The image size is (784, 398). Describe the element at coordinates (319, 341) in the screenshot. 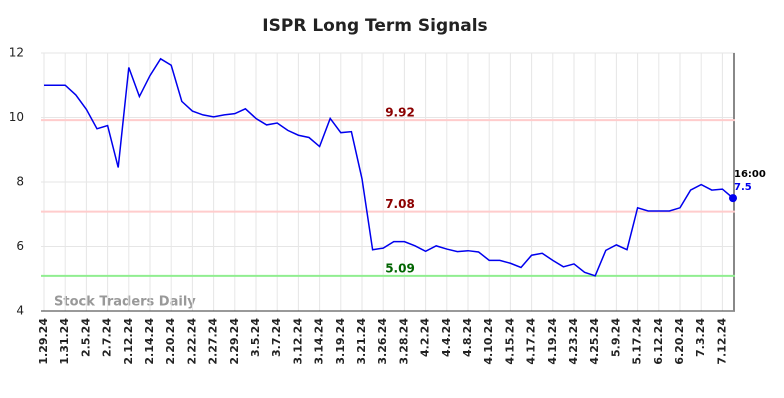

I see `x-tick-label: 3.14.24` at that location.